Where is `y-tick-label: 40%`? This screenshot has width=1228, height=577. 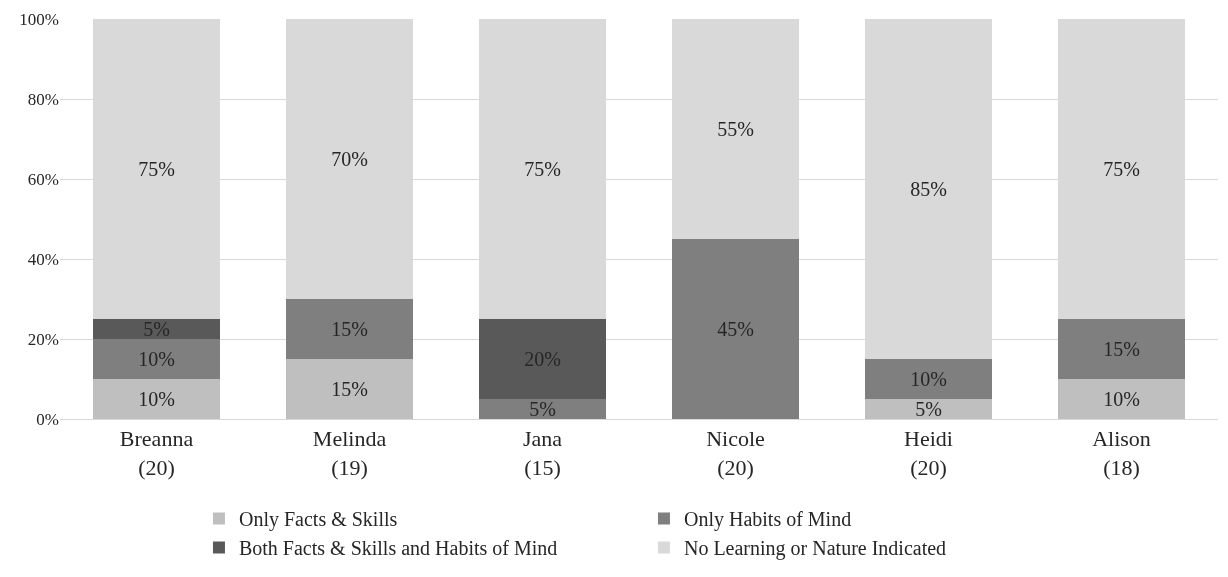 y-tick-label: 40% is located at coordinates (43, 259).